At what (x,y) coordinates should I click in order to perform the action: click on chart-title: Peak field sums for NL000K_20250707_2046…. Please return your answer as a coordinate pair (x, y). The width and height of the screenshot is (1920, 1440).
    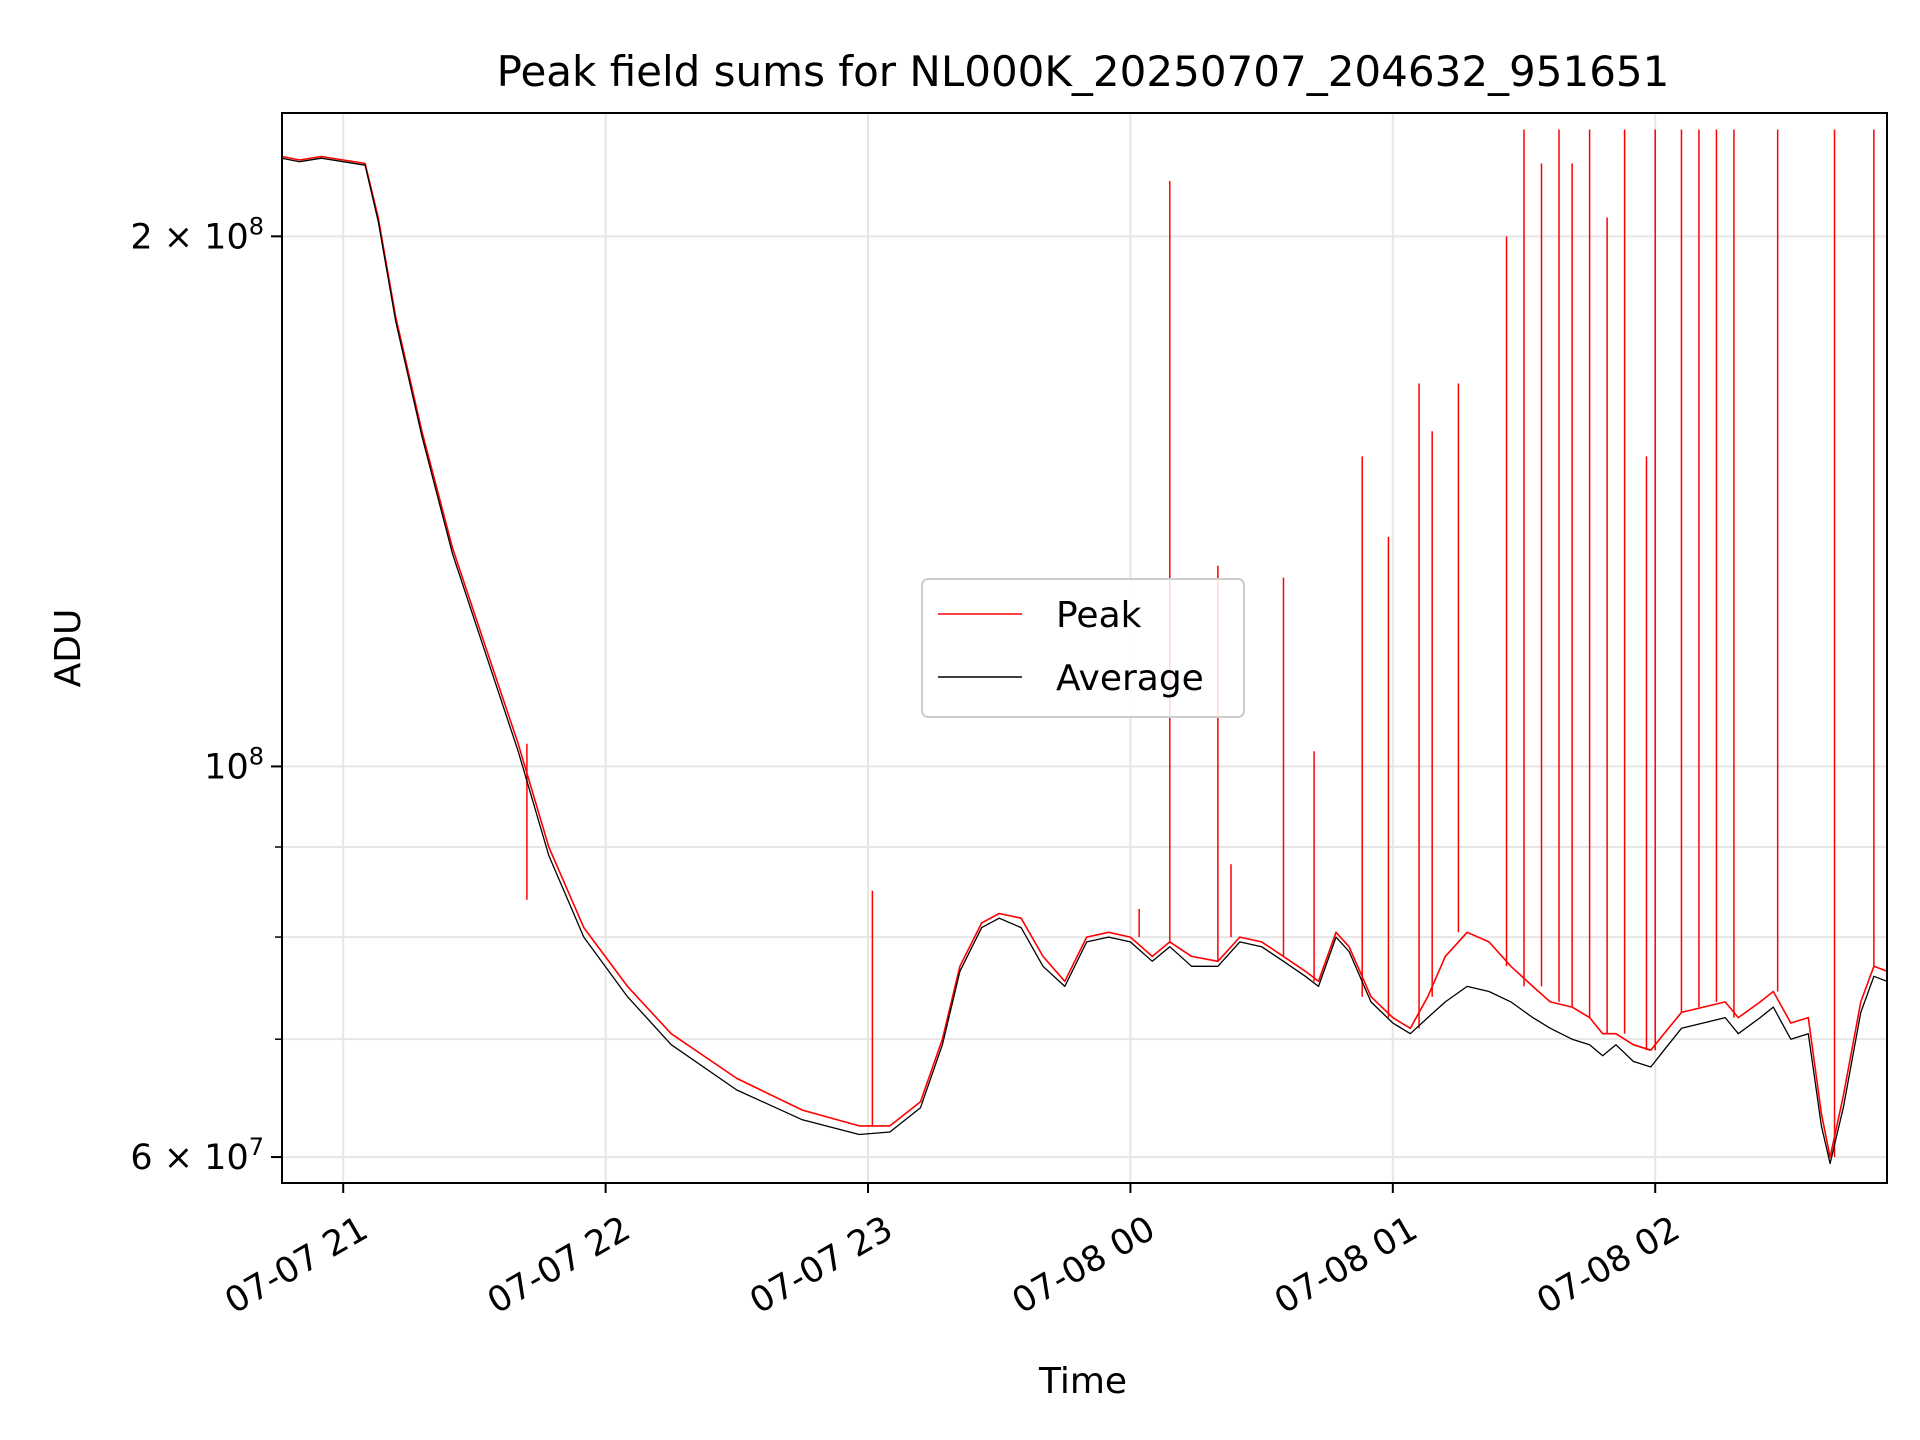
    Looking at the image, I should click on (1083, 71).